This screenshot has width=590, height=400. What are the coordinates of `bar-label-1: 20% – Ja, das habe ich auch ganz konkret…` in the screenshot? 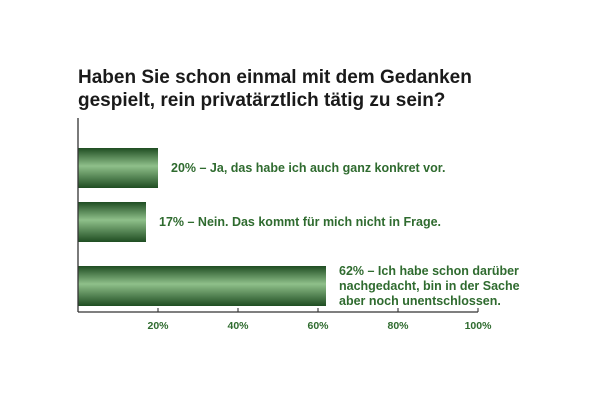 It's located at (308, 168).